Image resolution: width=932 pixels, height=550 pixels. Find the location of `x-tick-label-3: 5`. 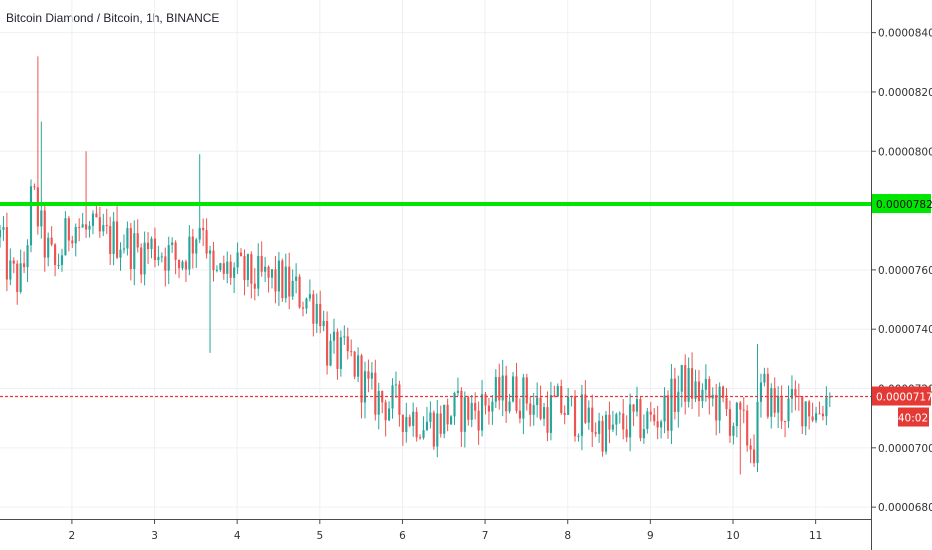

x-tick-label-3: 5 is located at coordinates (319, 536).